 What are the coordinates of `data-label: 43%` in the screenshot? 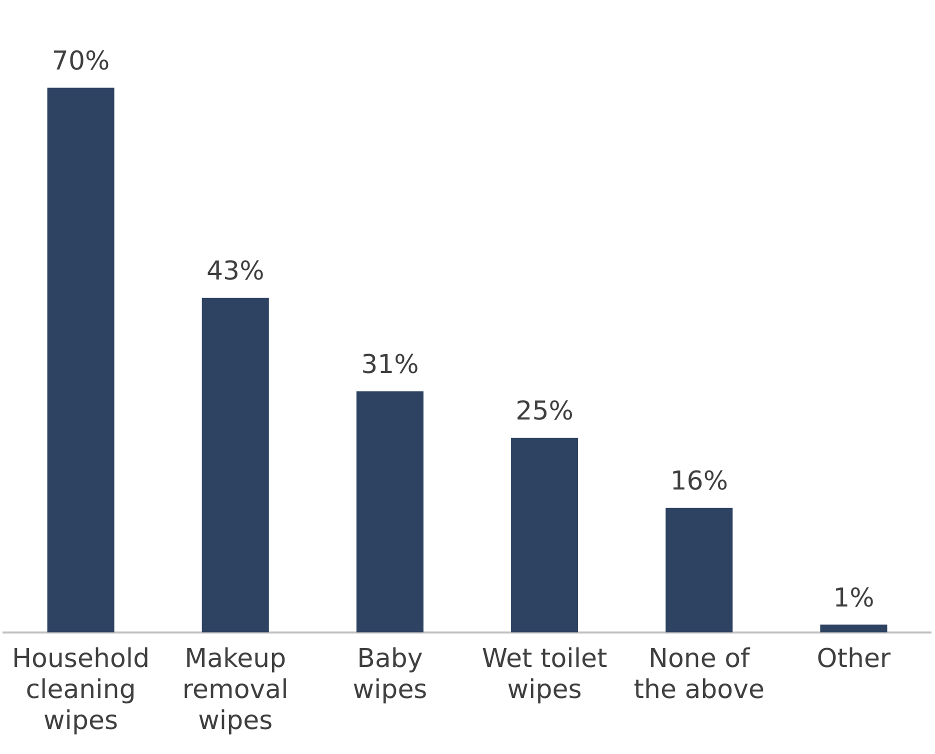 It's located at (235, 271).